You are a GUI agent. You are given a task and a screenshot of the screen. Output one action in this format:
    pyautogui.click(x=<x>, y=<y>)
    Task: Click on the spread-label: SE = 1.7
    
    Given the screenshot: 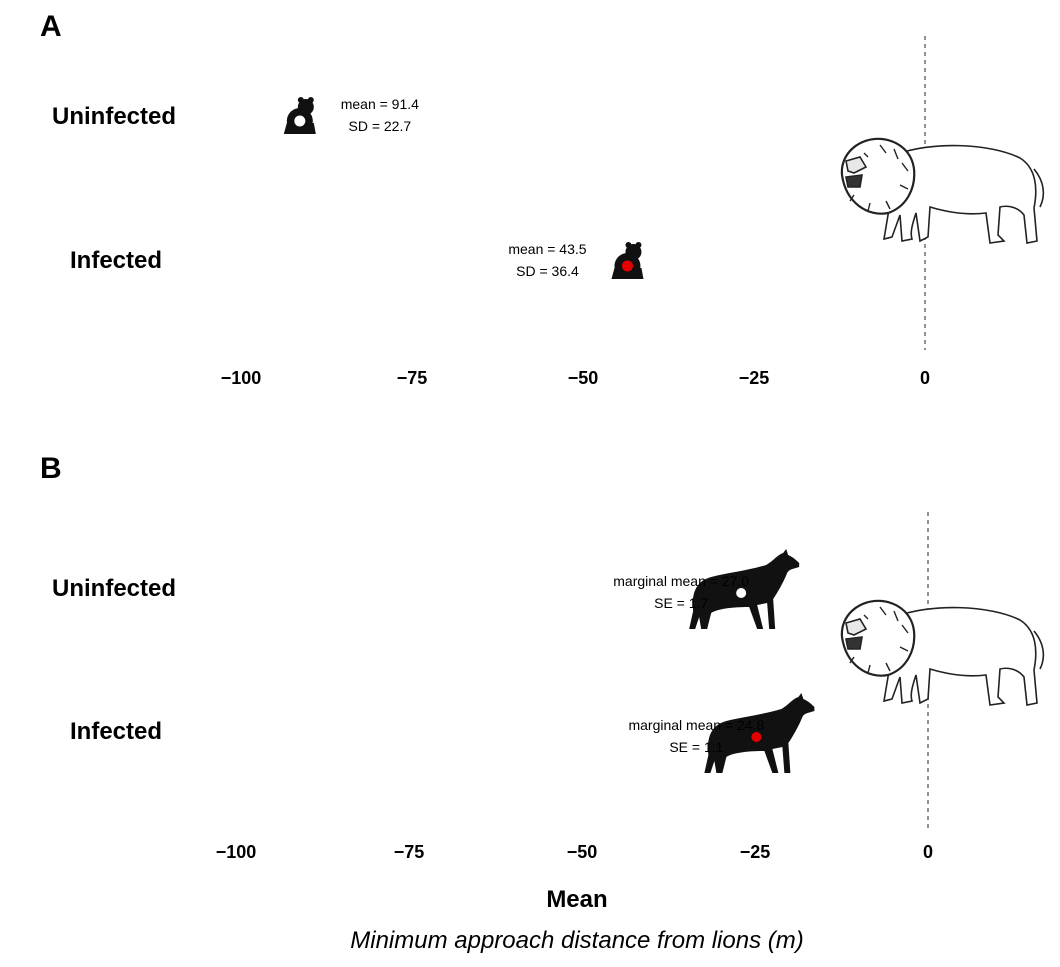 What is the action you would take?
    pyautogui.click(x=681, y=603)
    